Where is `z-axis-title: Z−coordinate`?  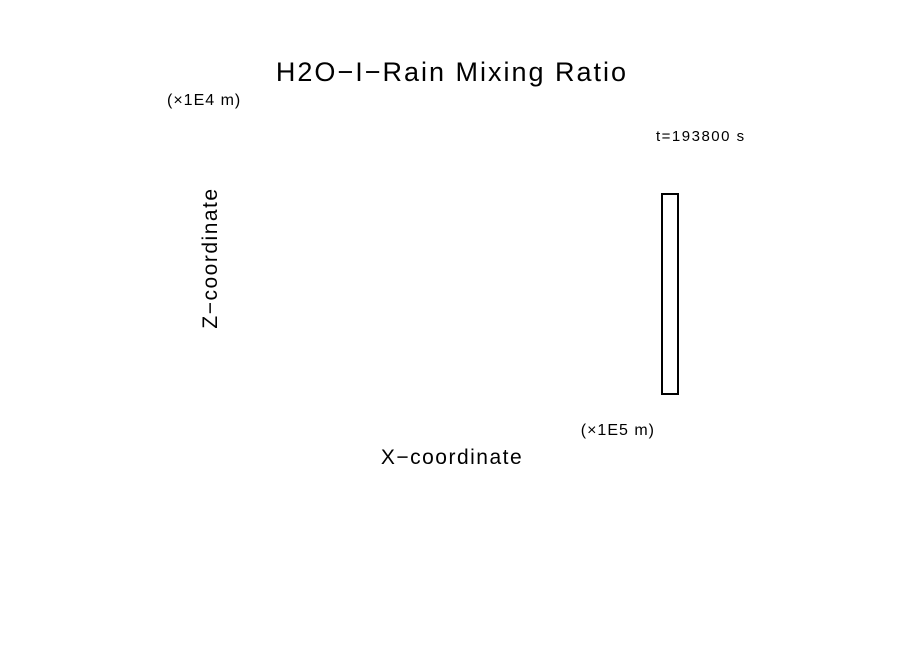
z-axis-title: Z−coordinate is located at coordinates (210, 258).